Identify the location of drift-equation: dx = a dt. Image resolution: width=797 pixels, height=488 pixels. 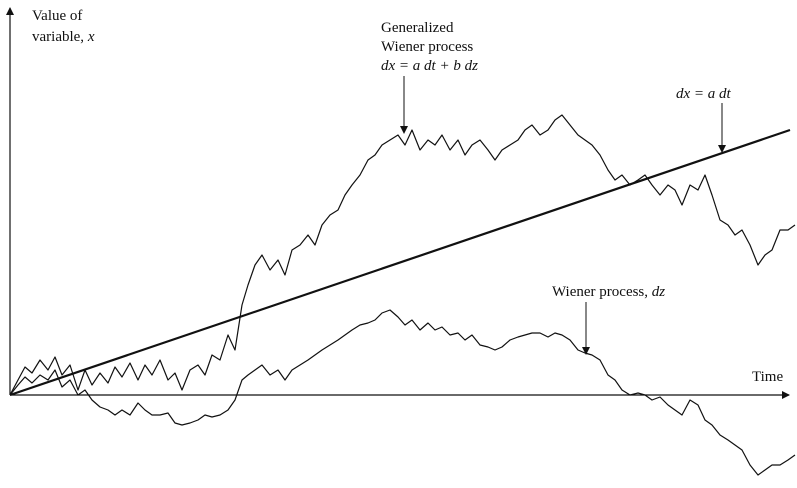
(704, 94).